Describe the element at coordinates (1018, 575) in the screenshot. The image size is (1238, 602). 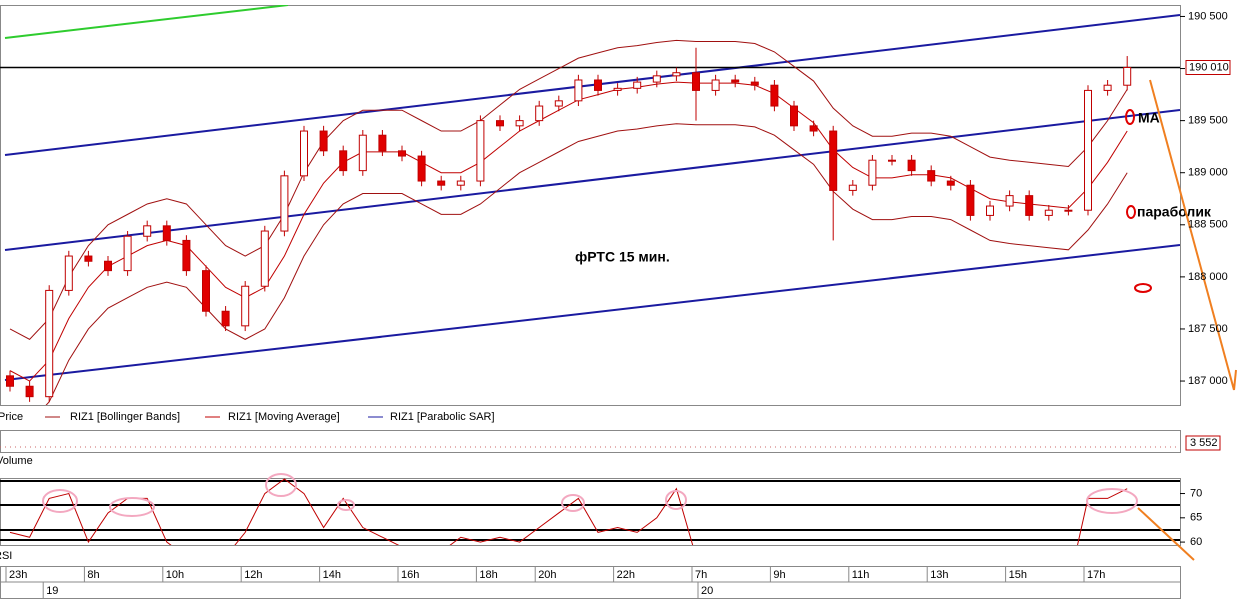
I see `x-tick-label: 15h` at that location.